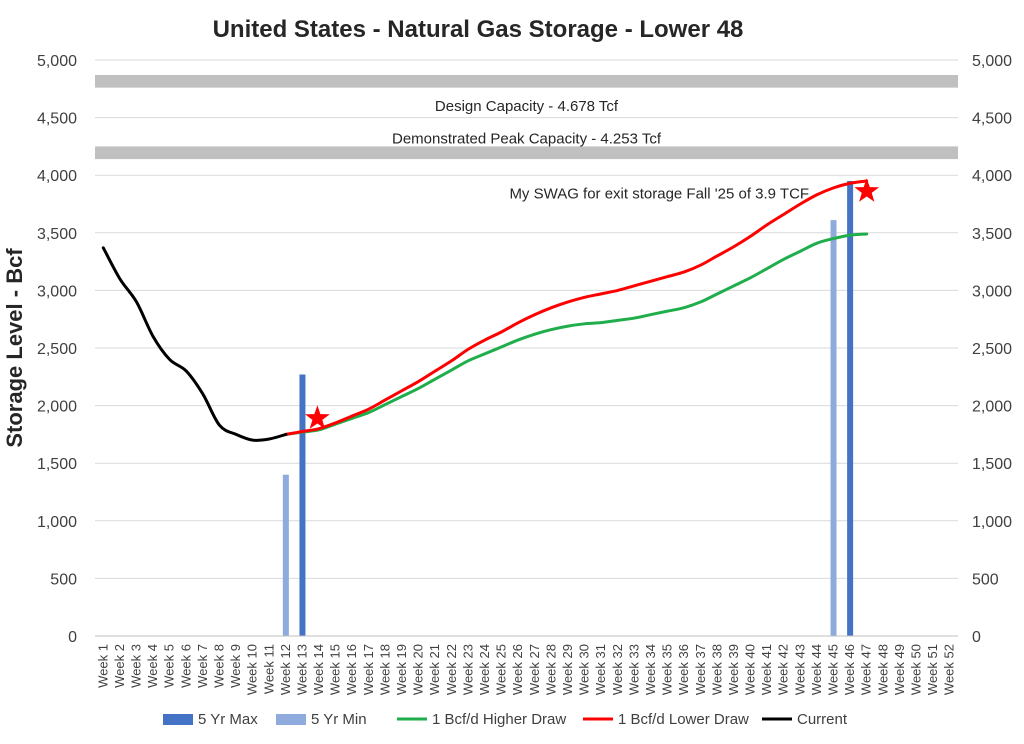 The image size is (1024, 744). I want to click on y-tick-label-right: 4,500, so click(992, 119).